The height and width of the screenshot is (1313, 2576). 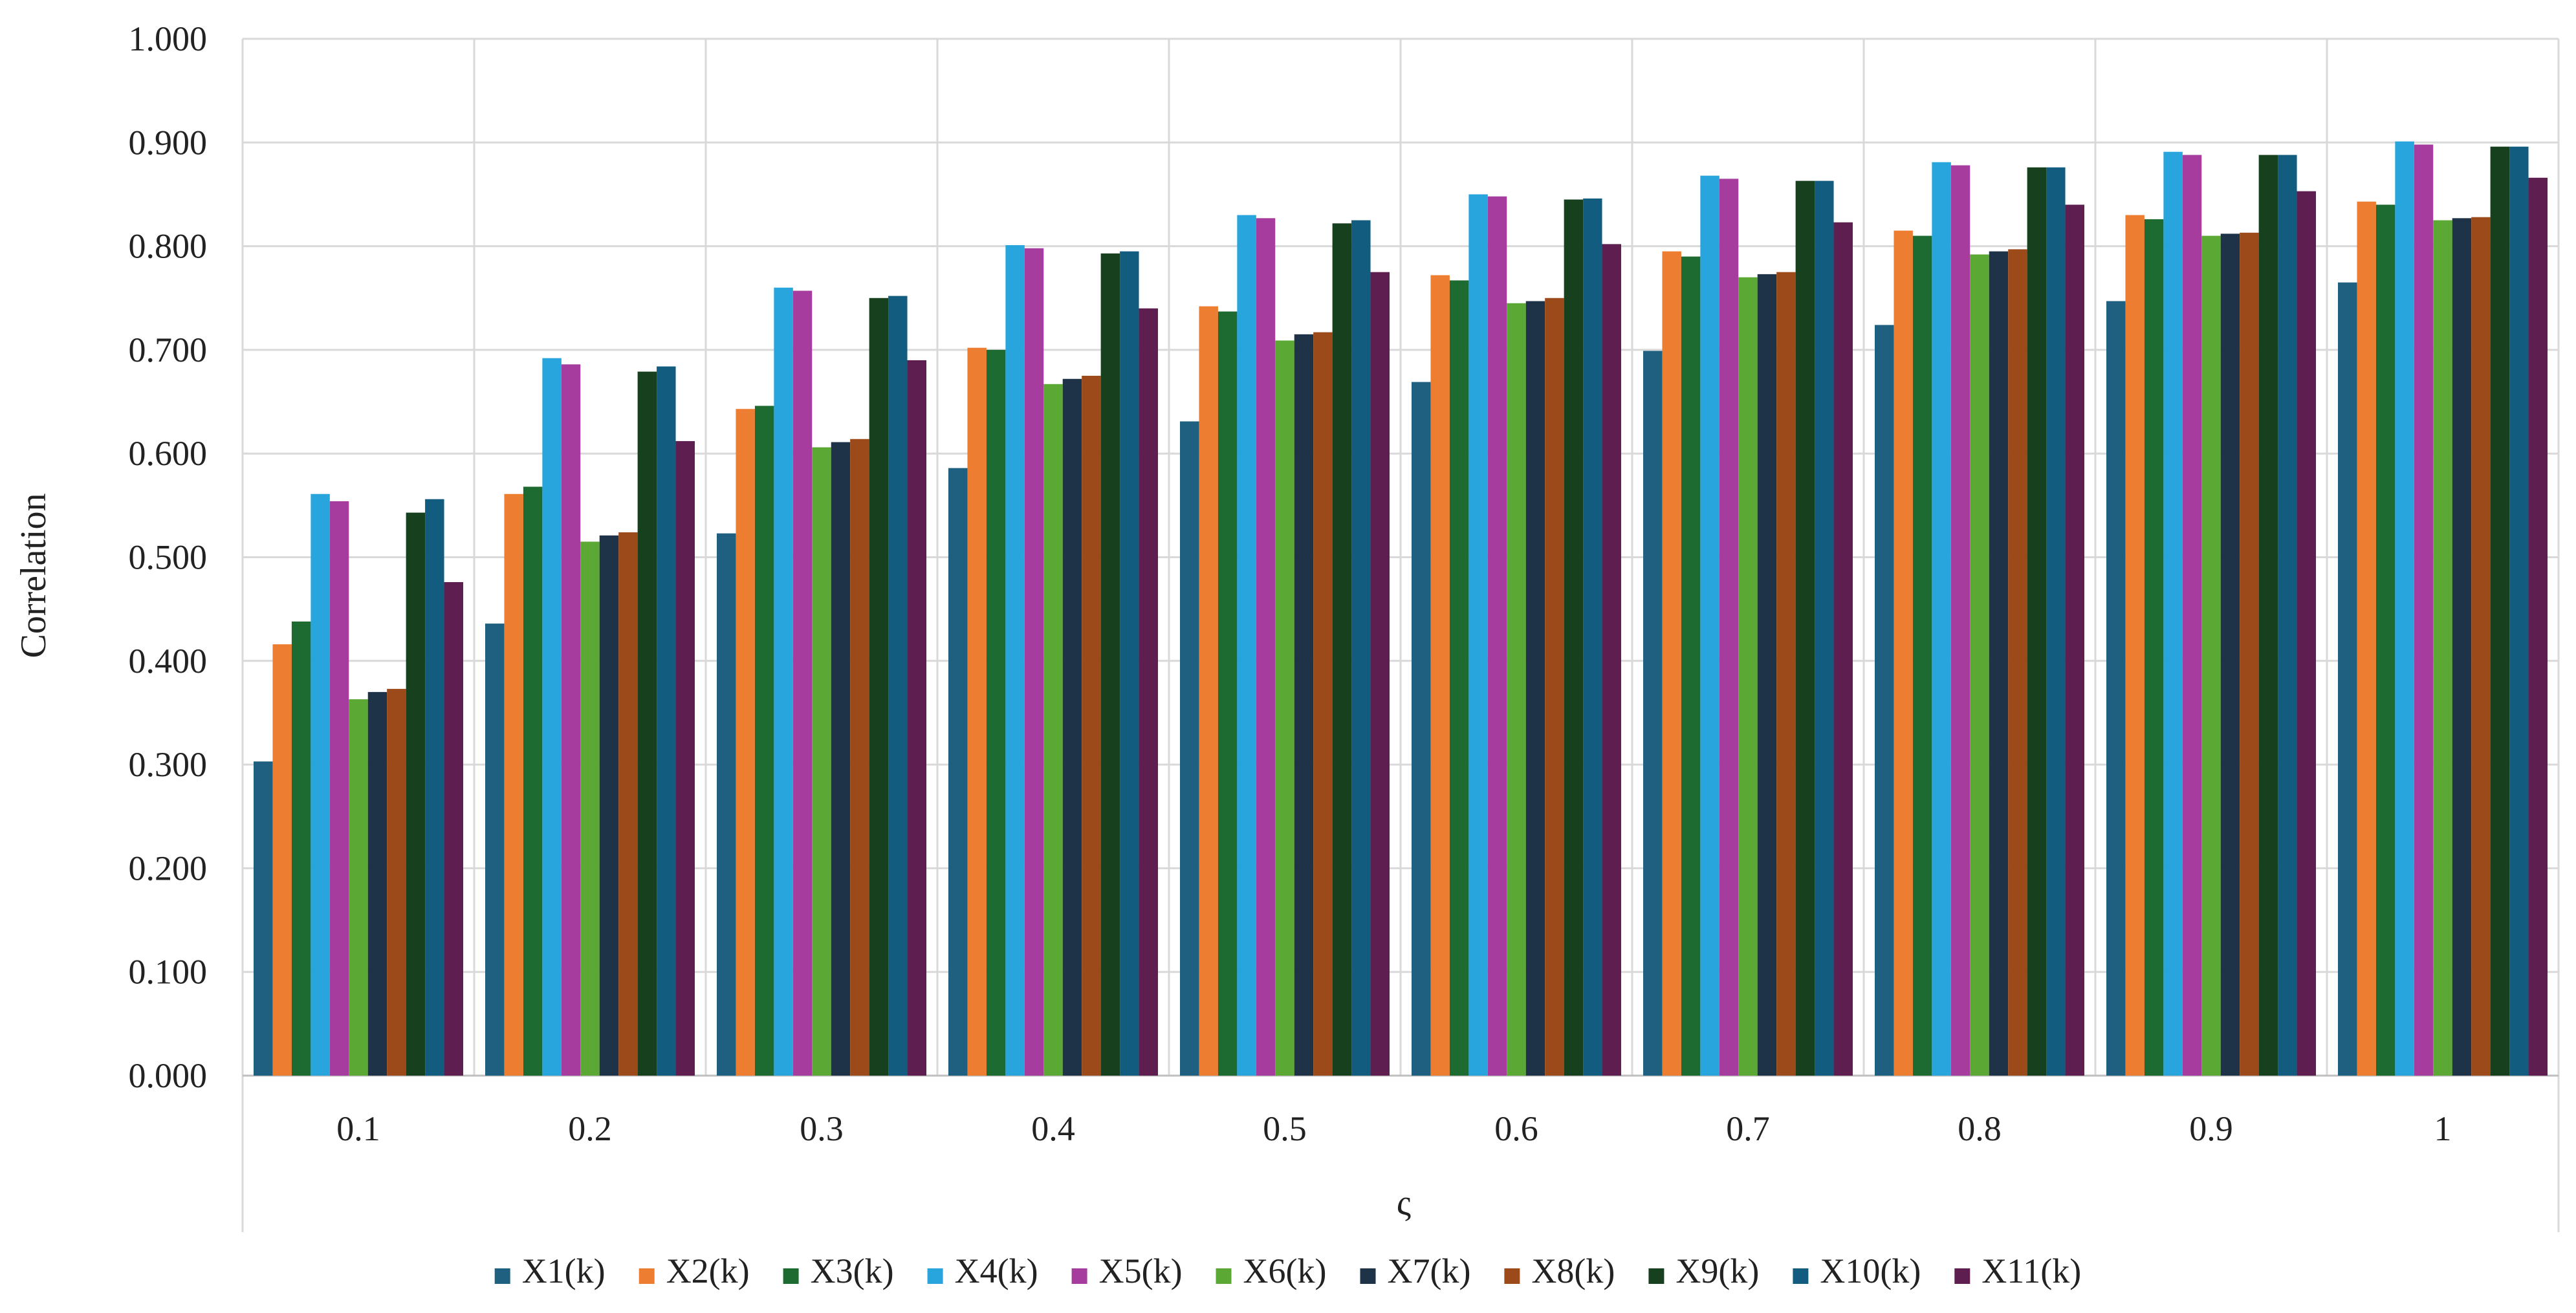 I want to click on legend-label: X6(k), so click(x=1285, y=1271).